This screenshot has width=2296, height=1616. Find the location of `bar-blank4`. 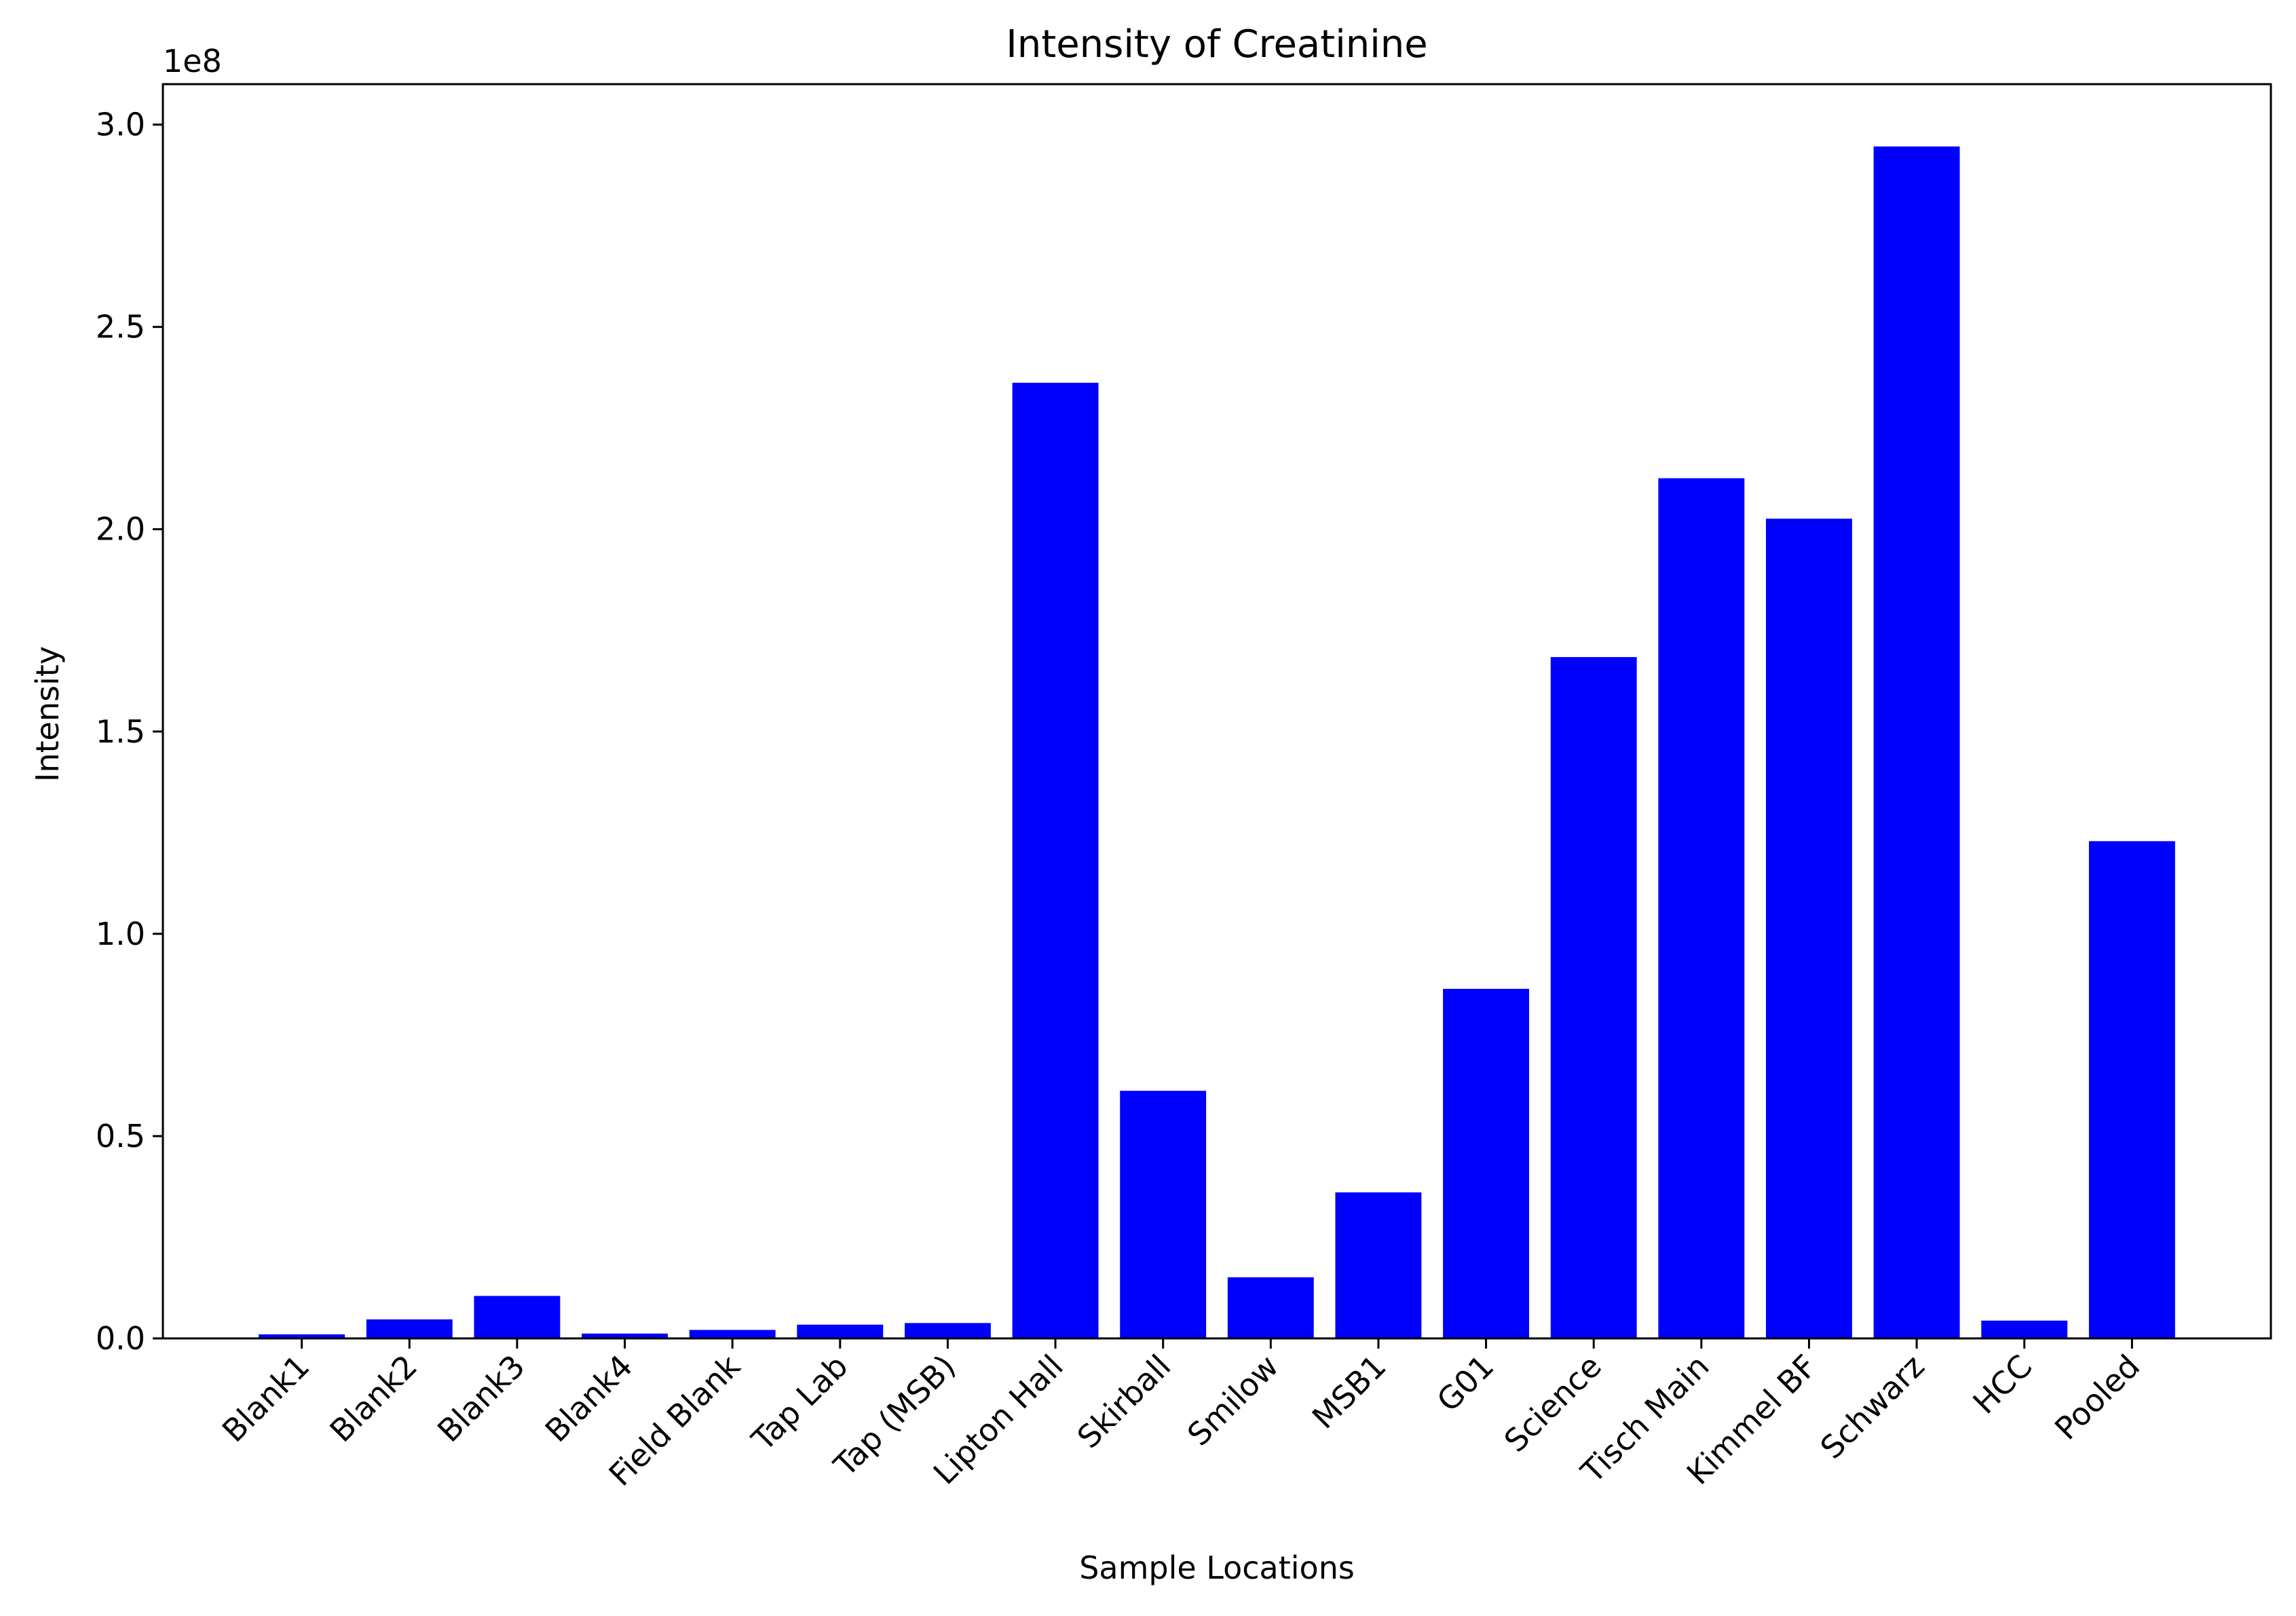

bar-blank4 is located at coordinates (625, 1335).